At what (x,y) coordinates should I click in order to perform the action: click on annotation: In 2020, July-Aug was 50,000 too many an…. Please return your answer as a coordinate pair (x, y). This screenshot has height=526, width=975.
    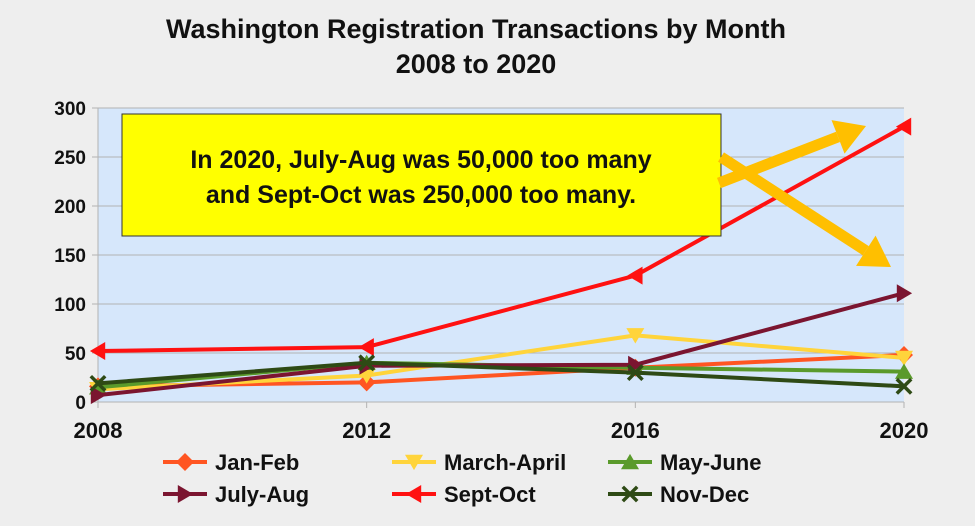
    Looking at the image, I should click on (421, 175).